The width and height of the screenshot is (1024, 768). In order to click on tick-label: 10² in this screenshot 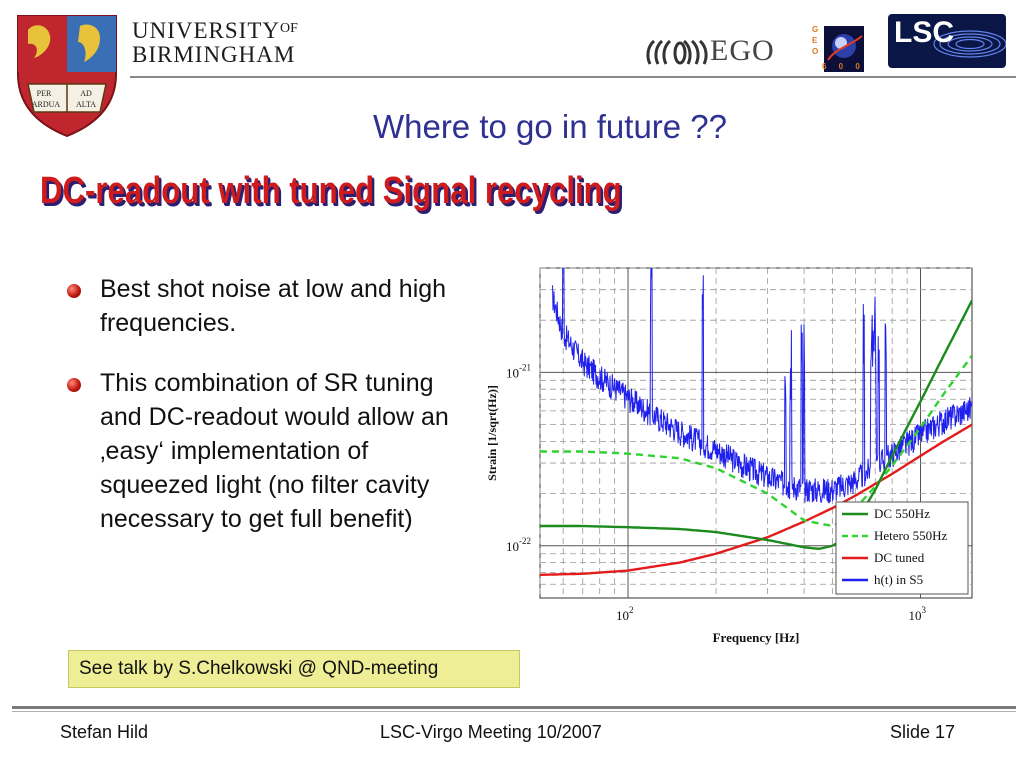, I will do `click(625, 614)`.